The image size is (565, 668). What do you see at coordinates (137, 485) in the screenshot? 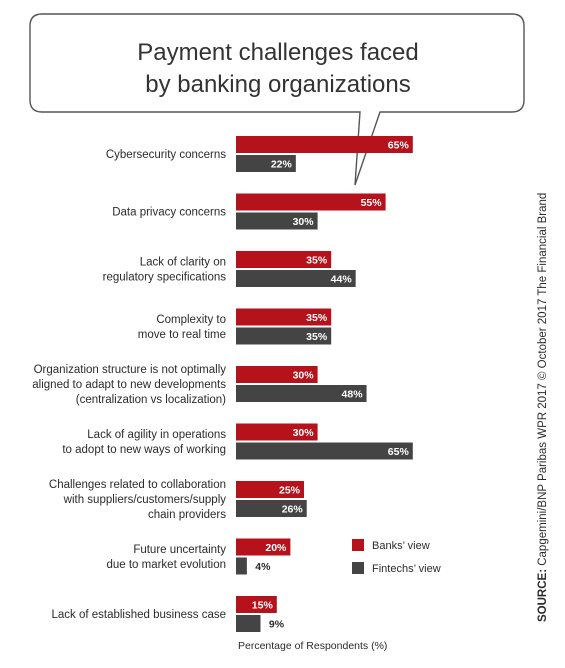
I see `category-label-line: Challenges related to collaboration` at bounding box center [137, 485].